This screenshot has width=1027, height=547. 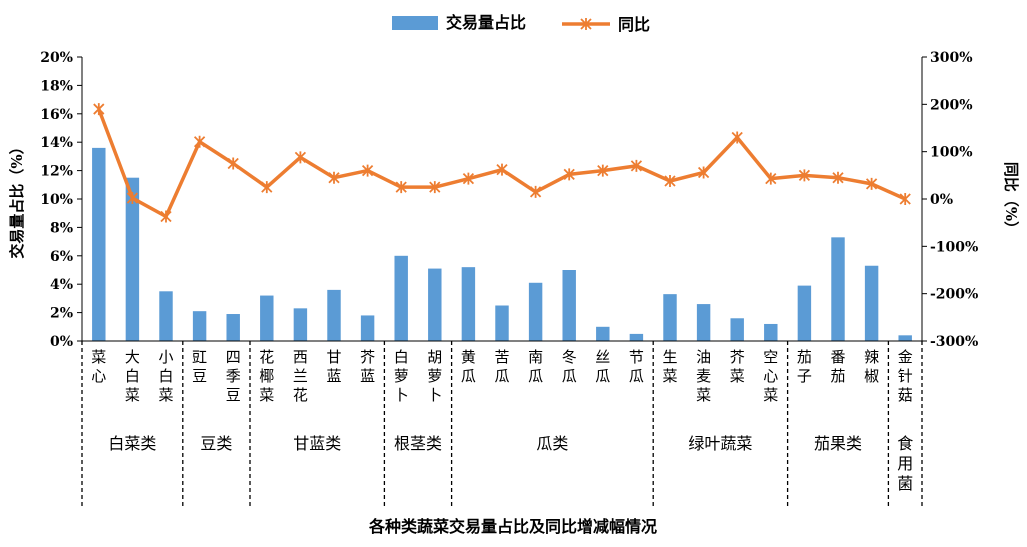 I want to click on yoy-point-冬瓜, so click(x=569, y=174).